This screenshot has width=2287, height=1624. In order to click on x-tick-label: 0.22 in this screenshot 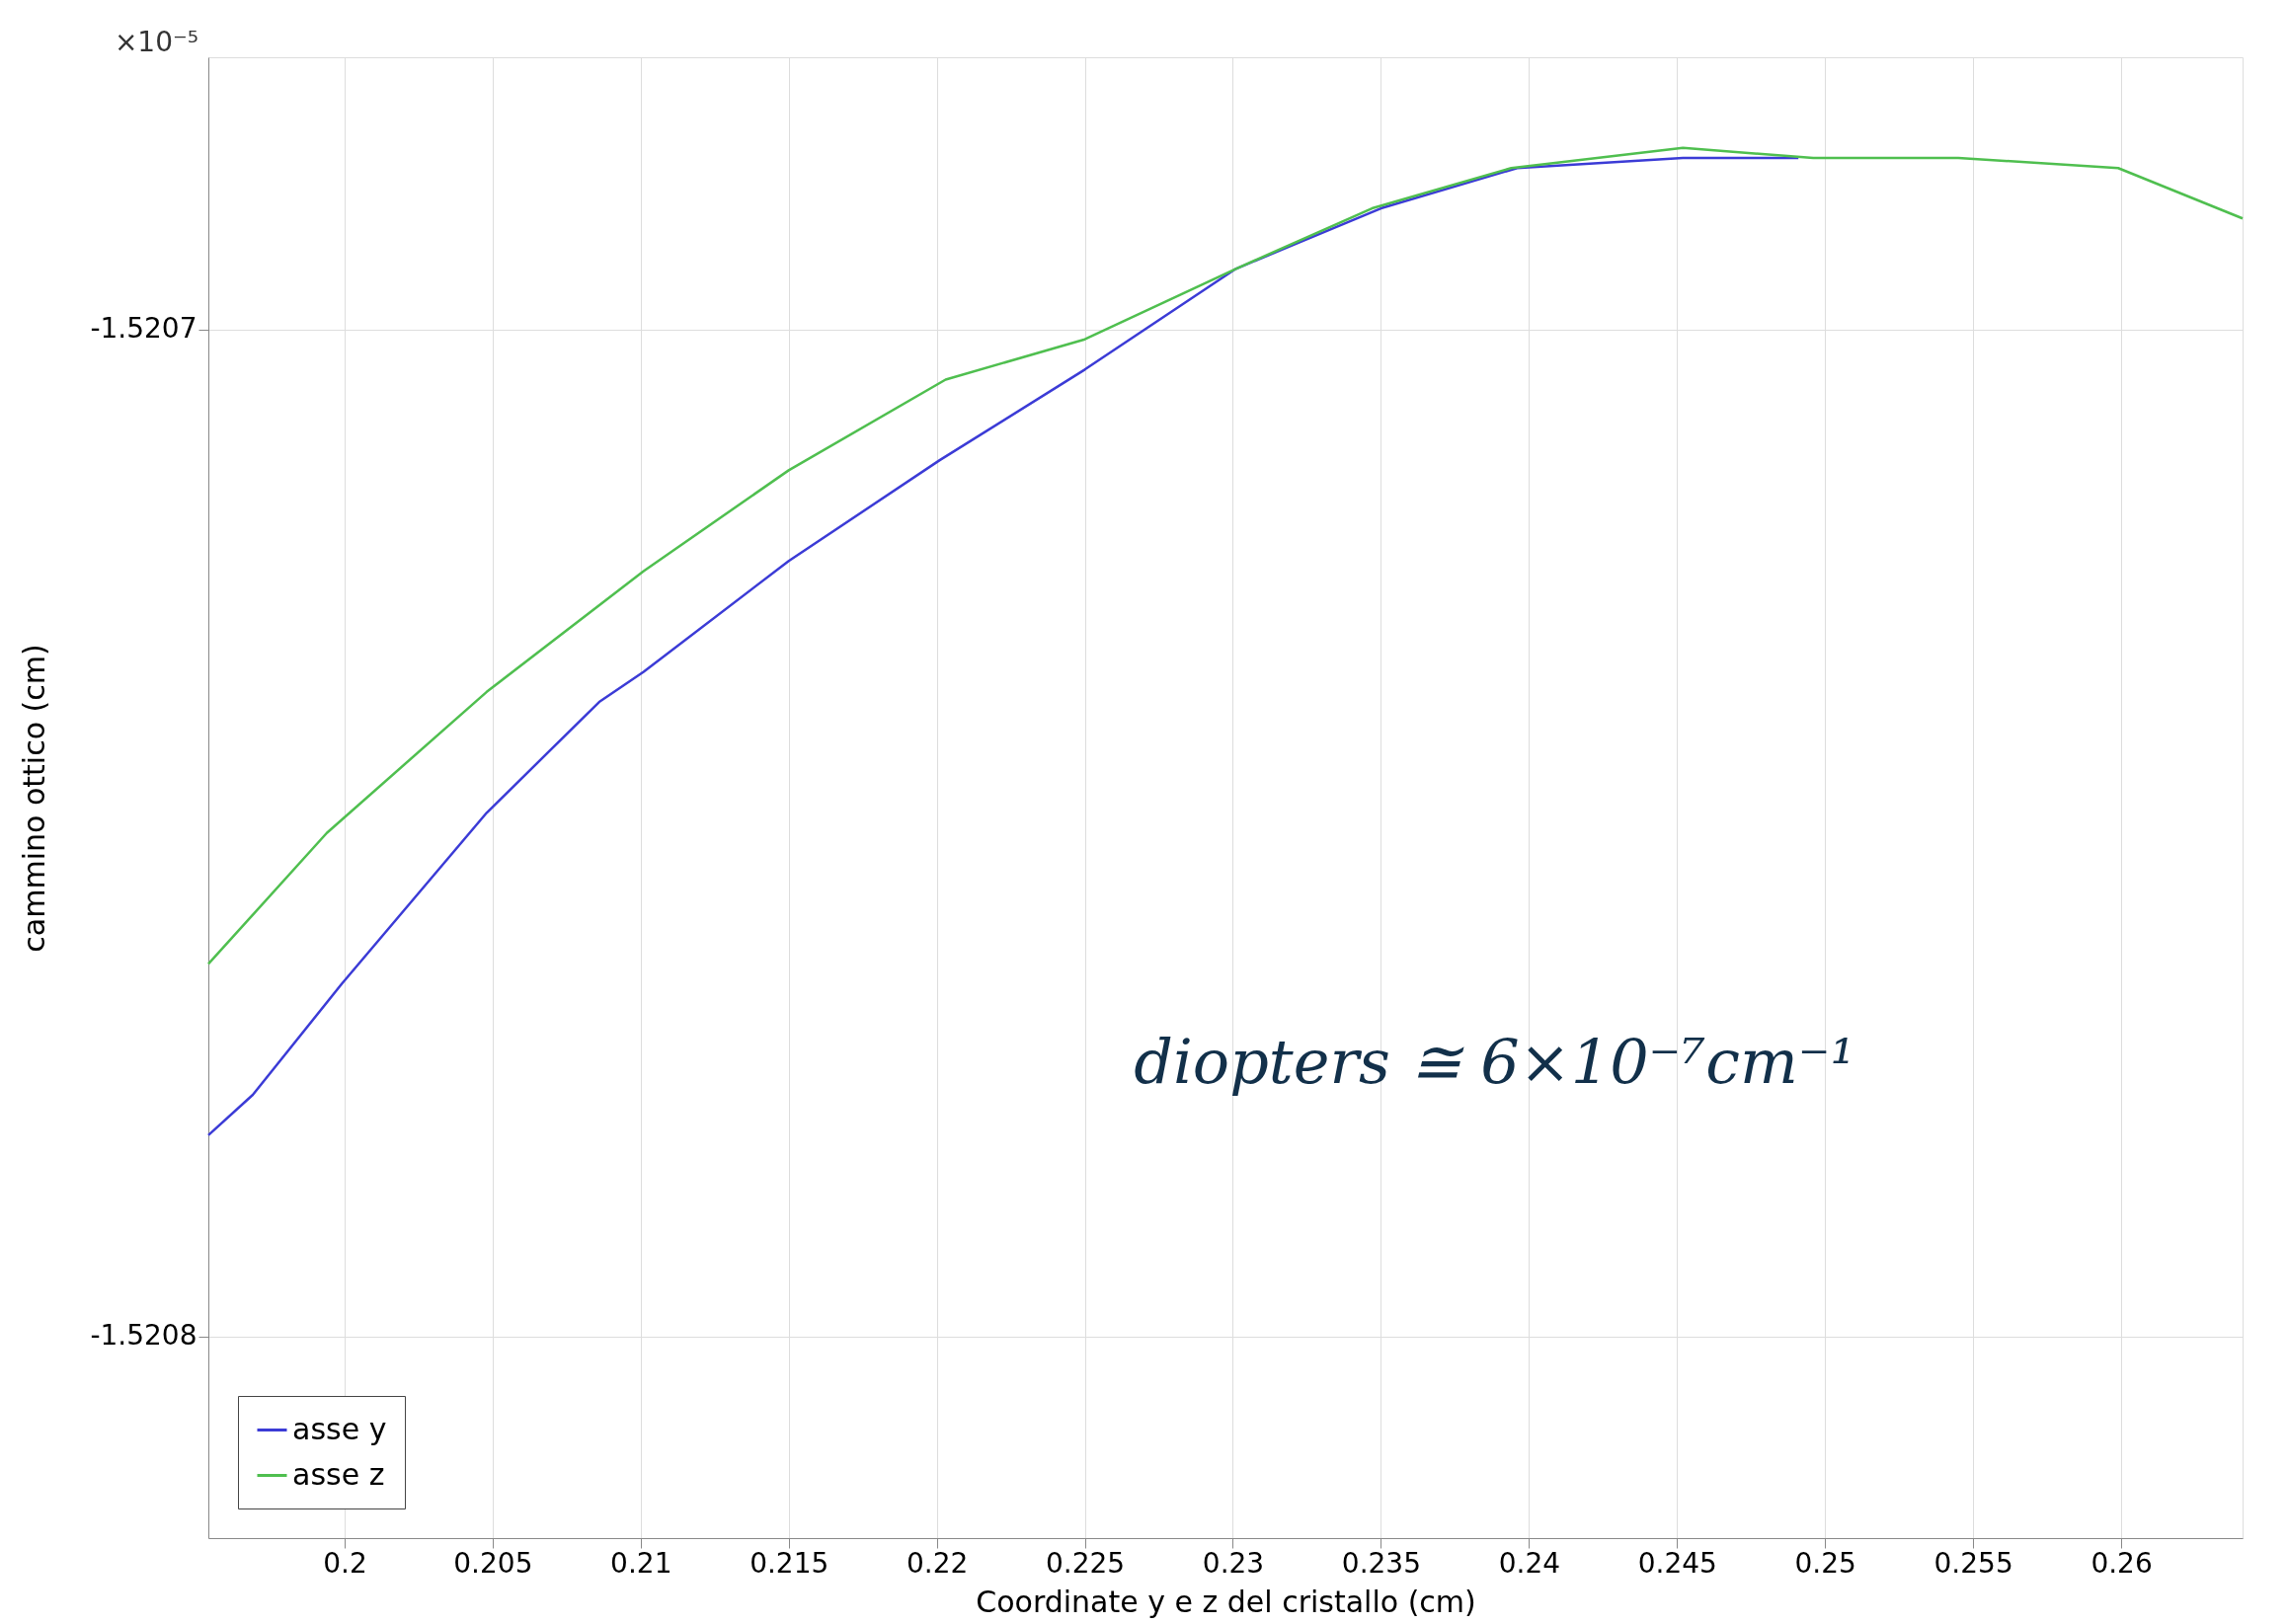, I will do `click(938, 1563)`.